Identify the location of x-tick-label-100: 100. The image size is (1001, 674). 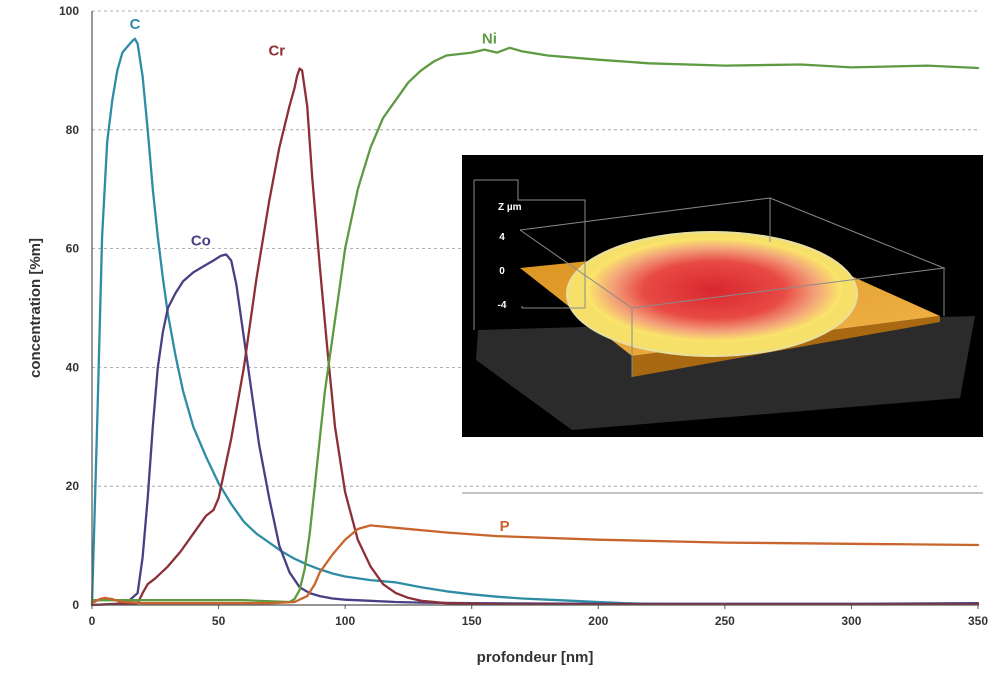
(345, 621).